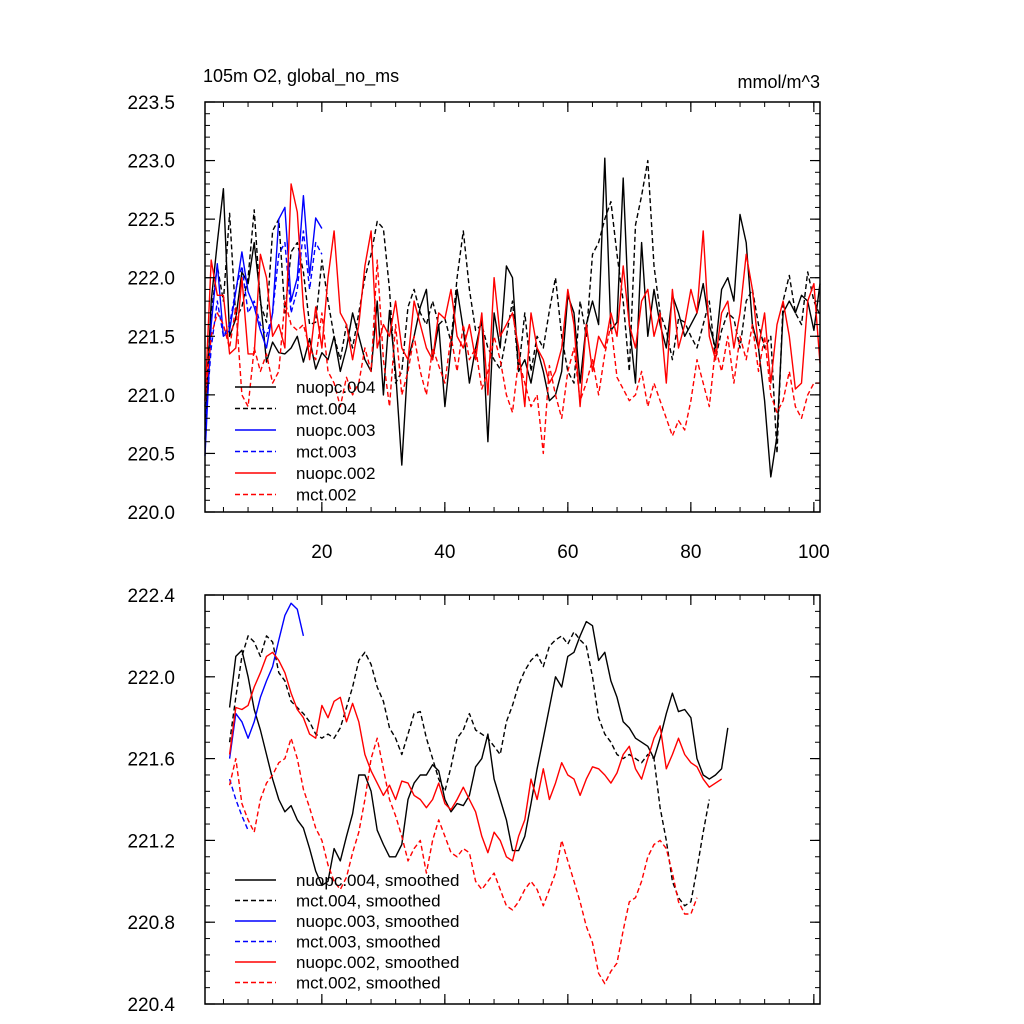 The image size is (1024, 1024). What do you see at coordinates (151, 103) in the screenshot?
I see `y-tick-label: 223.5` at bounding box center [151, 103].